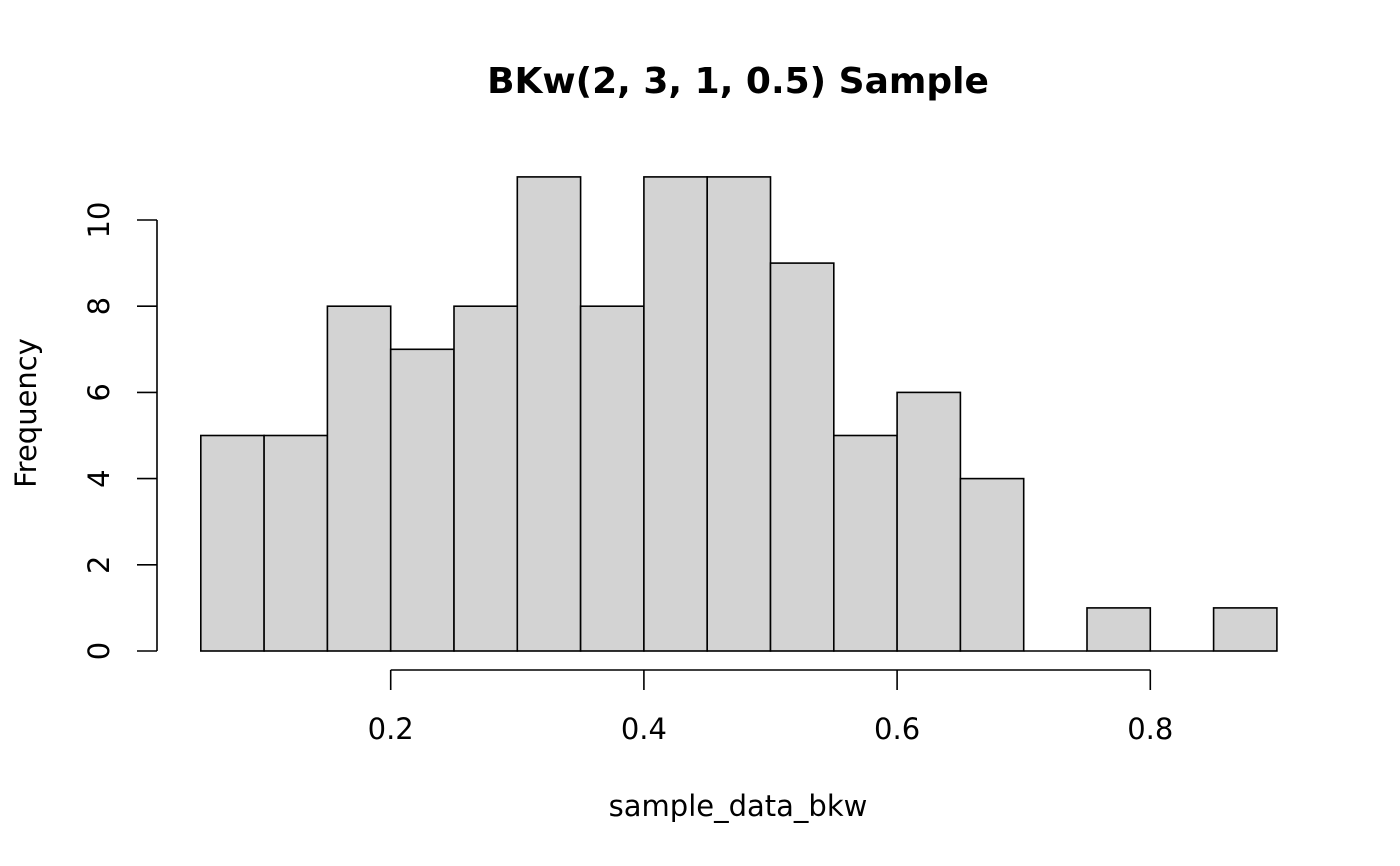 The image size is (1400, 866). Describe the element at coordinates (770, 707) in the screenshot. I see `x-axis: 0.2 0.4 0.6 0.8` at that location.